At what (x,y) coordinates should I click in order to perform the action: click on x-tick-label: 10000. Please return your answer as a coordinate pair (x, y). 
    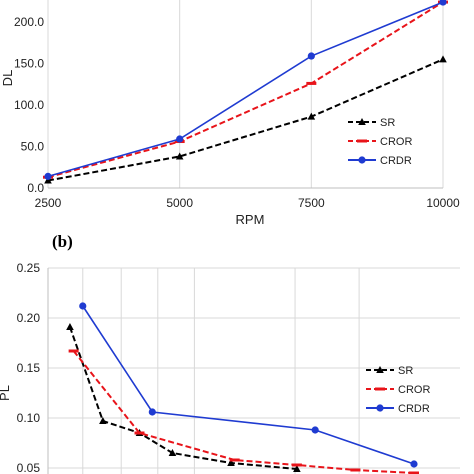
    Looking at the image, I should click on (443, 203).